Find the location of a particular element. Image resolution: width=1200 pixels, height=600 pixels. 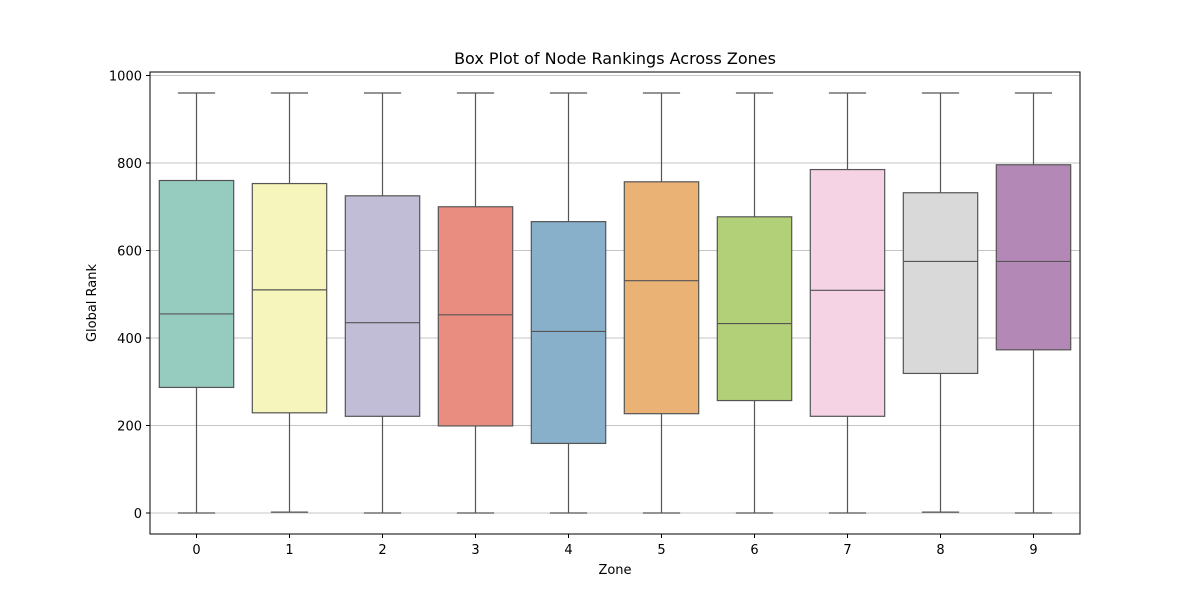

y-tick-label: 1000 is located at coordinates (125, 77).